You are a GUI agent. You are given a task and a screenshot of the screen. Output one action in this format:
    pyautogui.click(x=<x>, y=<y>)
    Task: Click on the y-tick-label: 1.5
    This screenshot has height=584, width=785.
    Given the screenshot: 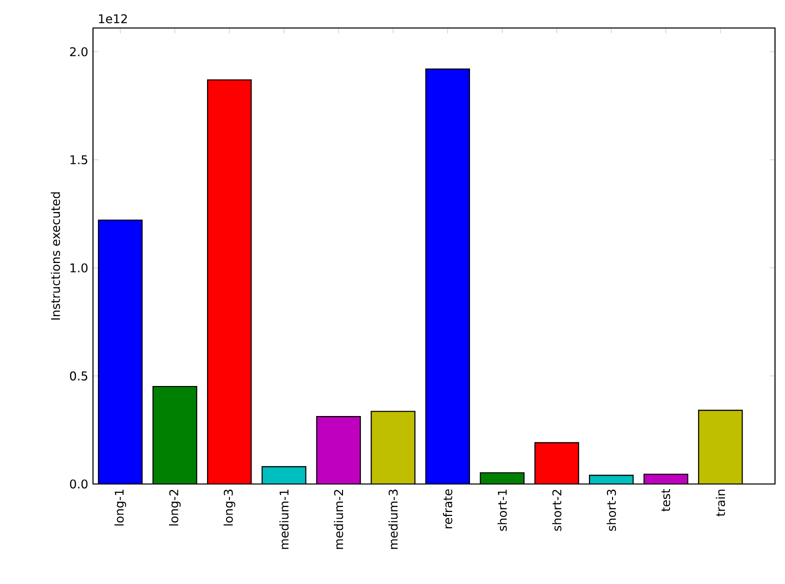 What is the action you would take?
    pyautogui.click(x=79, y=159)
    